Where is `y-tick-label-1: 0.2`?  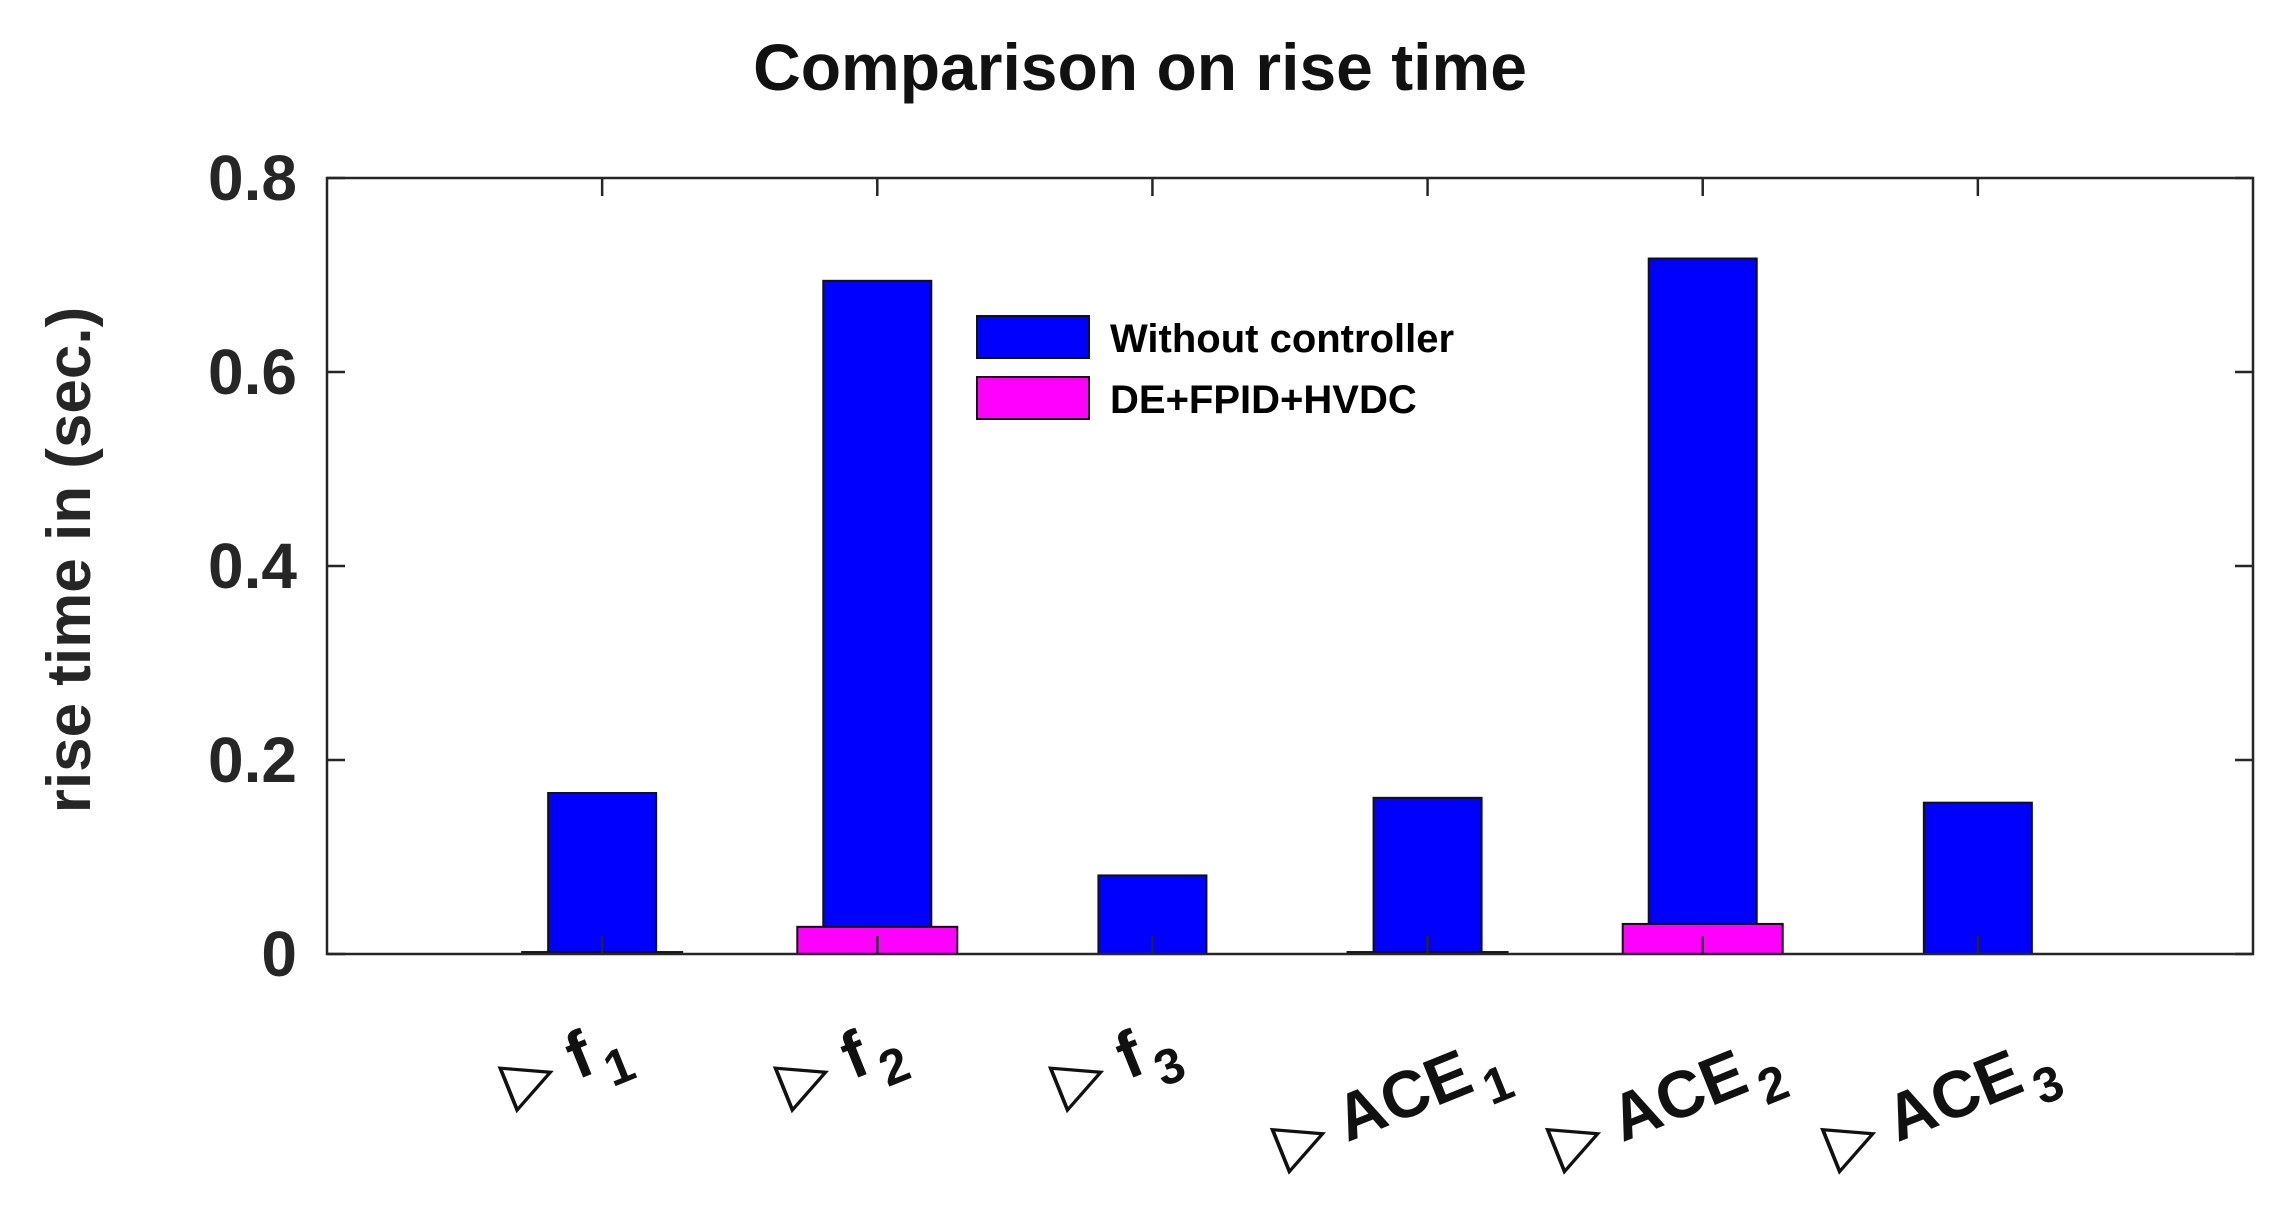 y-tick-label-1: 0.2 is located at coordinates (252, 760).